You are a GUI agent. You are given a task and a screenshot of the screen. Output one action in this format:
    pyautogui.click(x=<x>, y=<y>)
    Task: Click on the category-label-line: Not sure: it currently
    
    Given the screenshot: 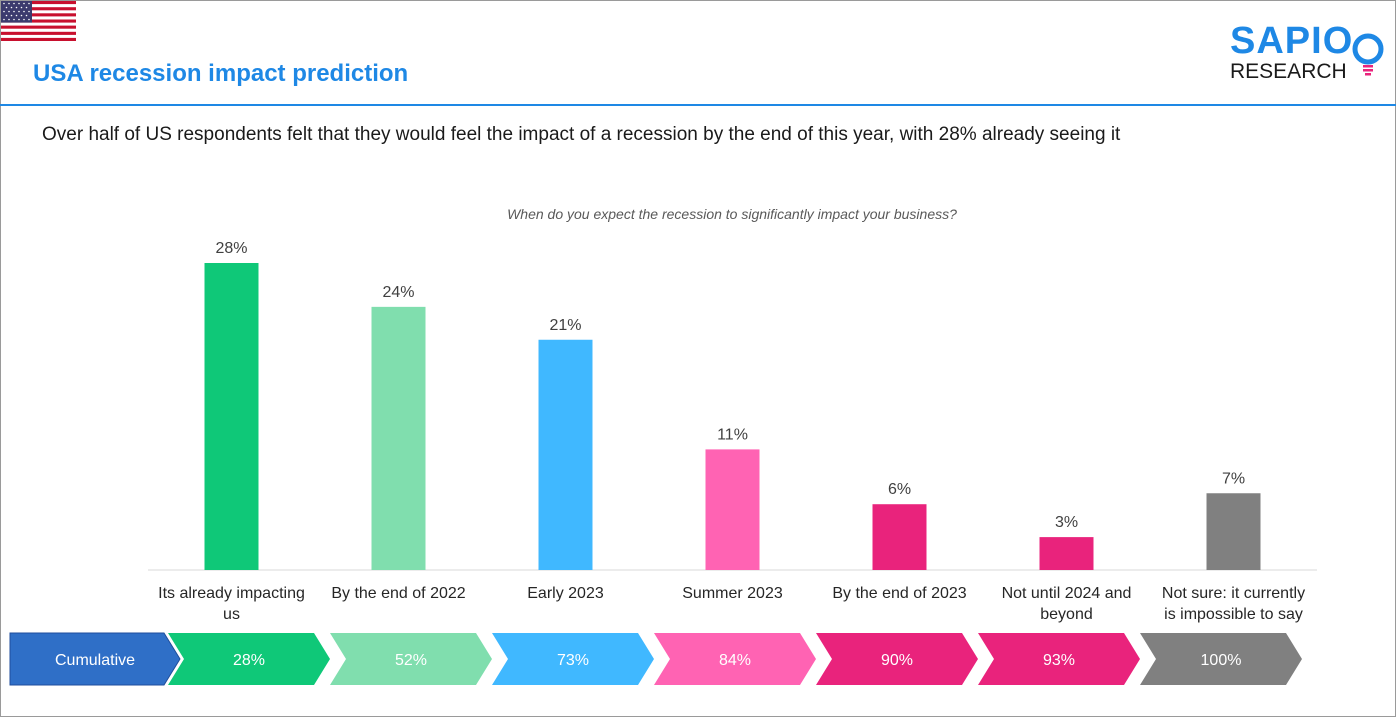 What is the action you would take?
    pyautogui.click(x=1233, y=593)
    